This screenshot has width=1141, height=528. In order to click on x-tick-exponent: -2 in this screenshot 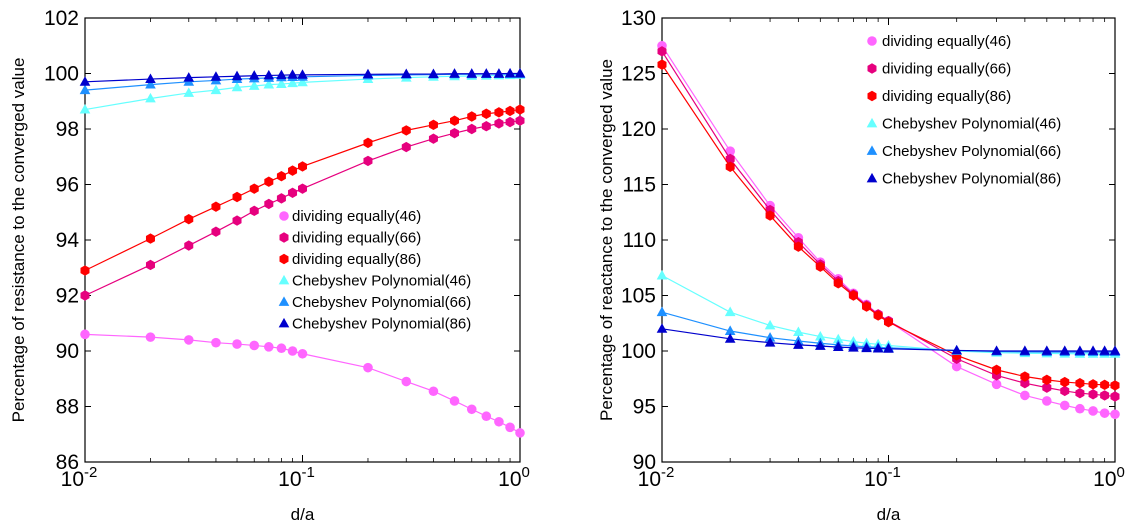, I will do `click(90, 472)`.